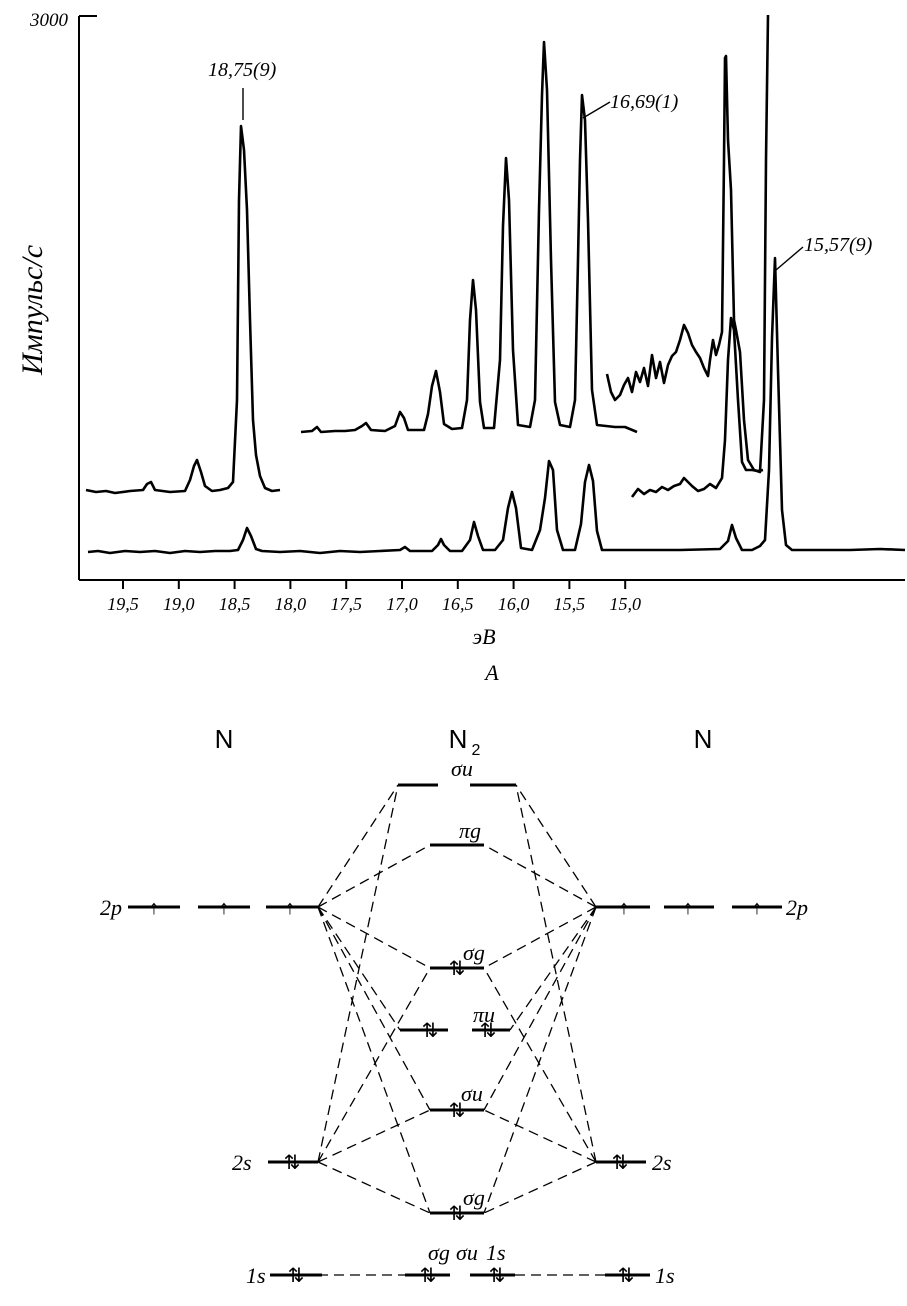 The image size is (907, 1306). Describe the element at coordinates (483, 636) in the screenshot. I see `x-axis-label: эВ` at that location.